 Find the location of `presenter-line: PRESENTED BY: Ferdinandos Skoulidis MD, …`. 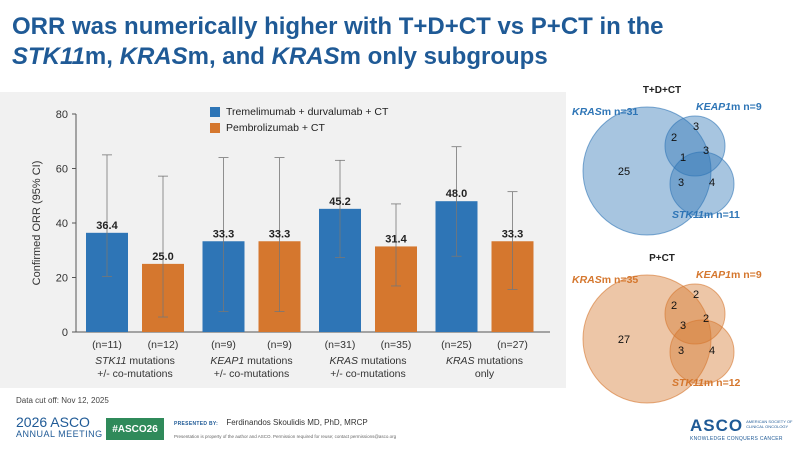

presenter-line: PRESENTED BY: Ferdinandos Skoulidis MD, … is located at coordinates (271, 422).